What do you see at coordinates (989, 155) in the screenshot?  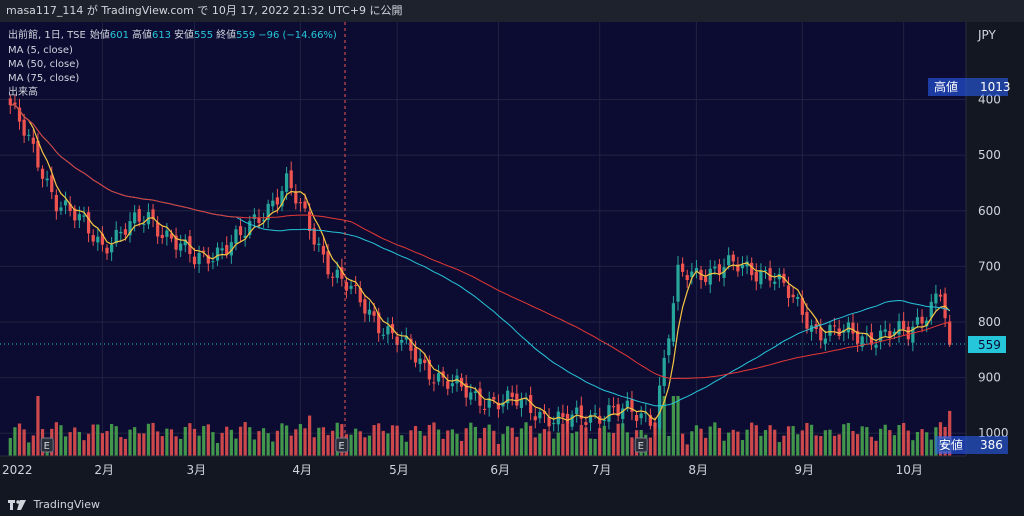 I see `price-tick-label: 500` at bounding box center [989, 155].